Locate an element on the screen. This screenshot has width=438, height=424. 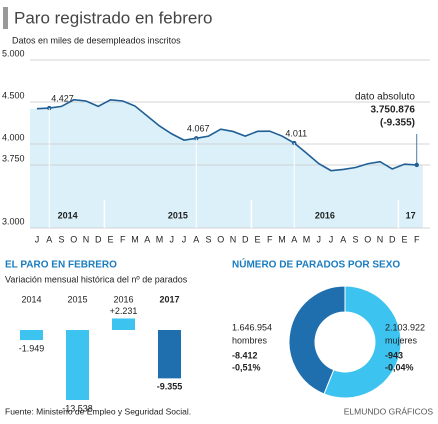
y-tick-label: 3.000 is located at coordinates (13, 221).